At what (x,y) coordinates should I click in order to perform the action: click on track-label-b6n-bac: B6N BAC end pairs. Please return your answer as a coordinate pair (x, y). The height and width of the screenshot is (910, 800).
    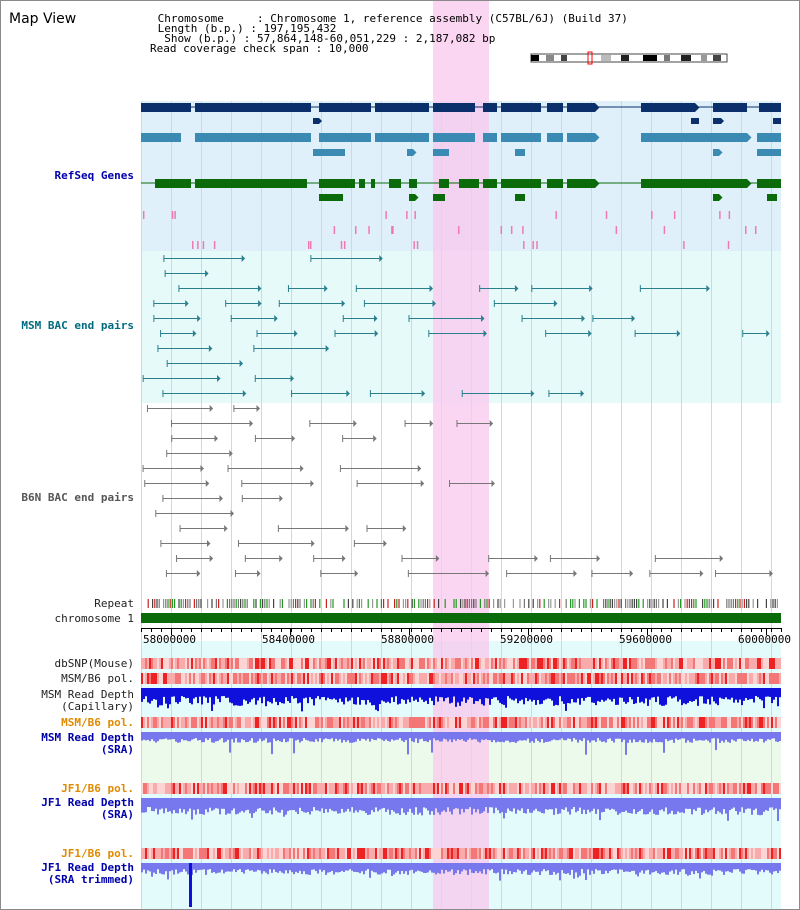
    Looking at the image, I should click on (77, 497).